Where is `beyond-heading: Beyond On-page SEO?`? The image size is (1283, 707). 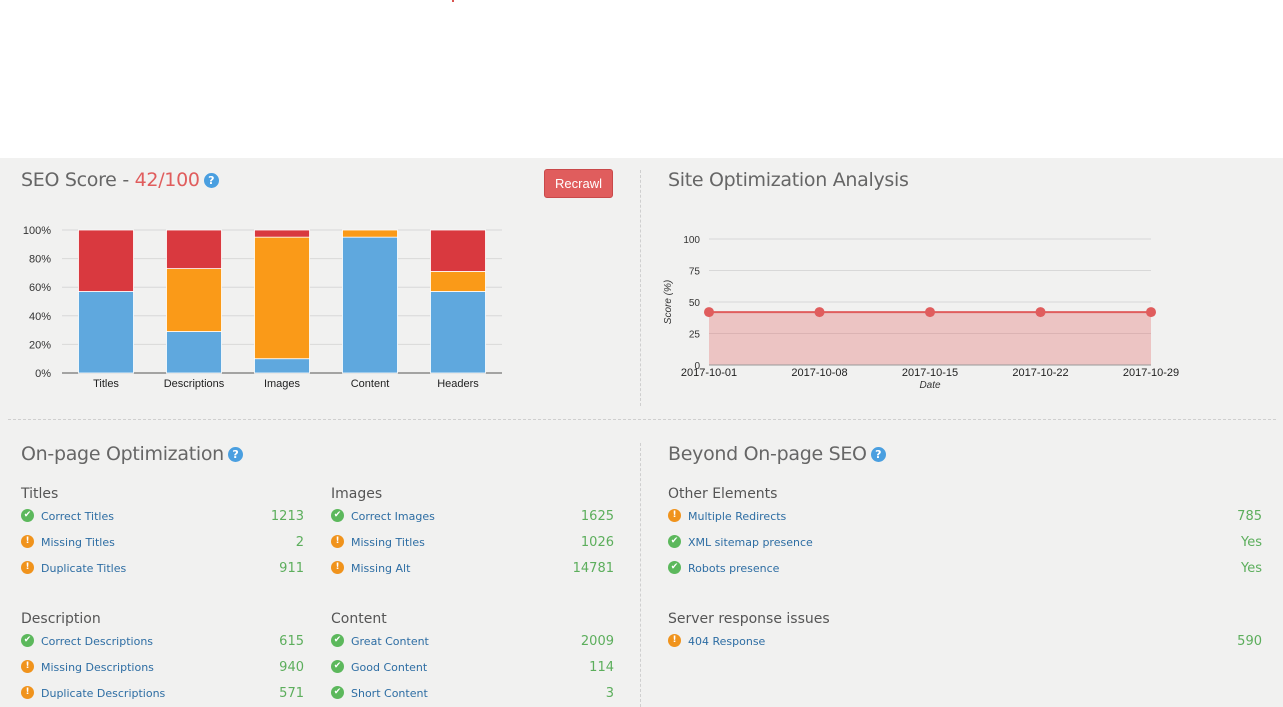
beyond-heading: Beyond On-page SEO? is located at coordinates (777, 454).